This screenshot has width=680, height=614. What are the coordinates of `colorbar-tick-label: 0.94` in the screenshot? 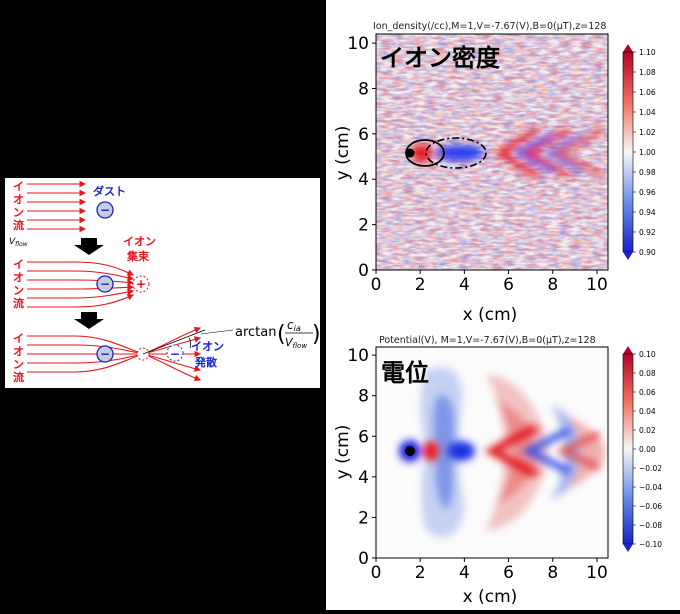 It's located at (647, 212).